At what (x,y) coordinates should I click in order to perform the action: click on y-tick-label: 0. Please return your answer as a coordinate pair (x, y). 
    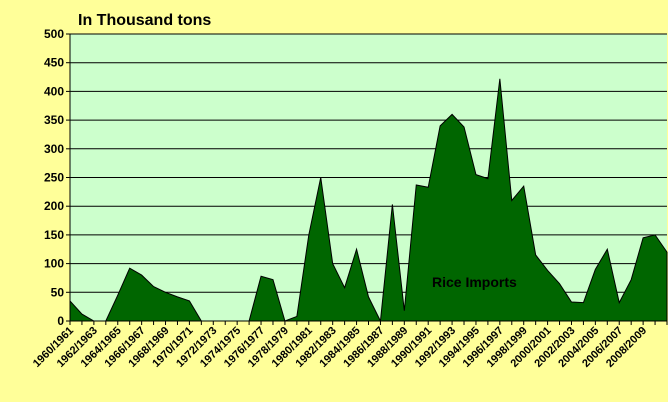
    Looking at the image, I should click on (60, 321).